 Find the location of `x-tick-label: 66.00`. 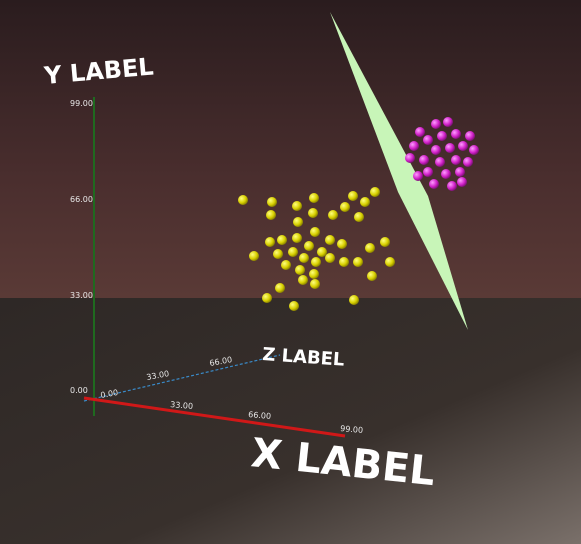

x-tick-label: 66.00 is located at coordinates (260, 415).